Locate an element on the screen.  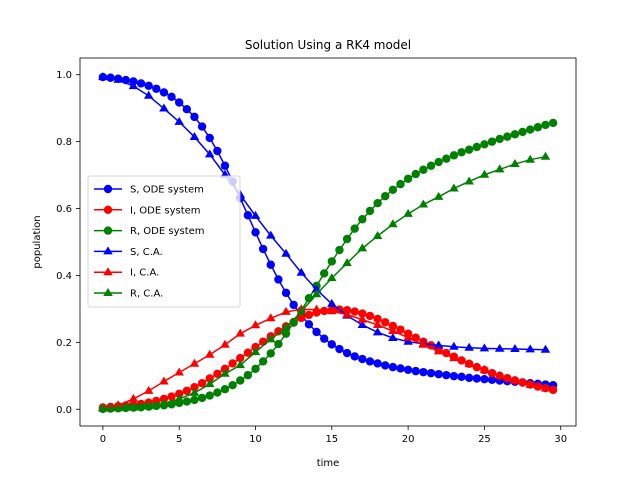
x-tick-label: 5 is located at coordinates (179, 439).